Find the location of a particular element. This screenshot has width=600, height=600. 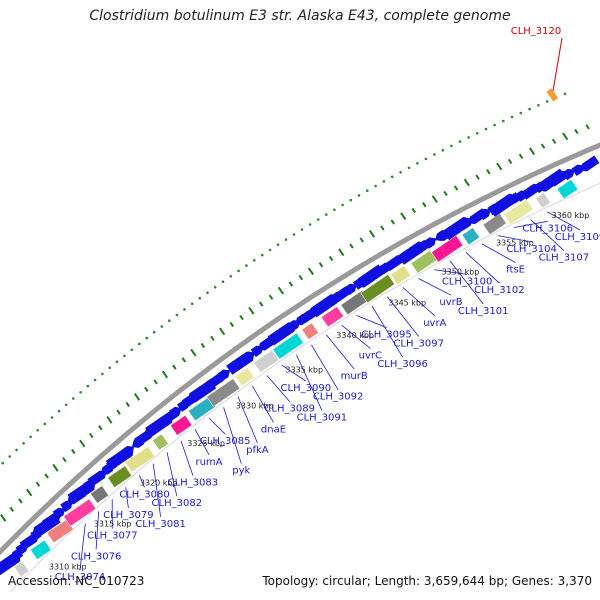

gene-label: pfkA is located at coordinates (257, 450).